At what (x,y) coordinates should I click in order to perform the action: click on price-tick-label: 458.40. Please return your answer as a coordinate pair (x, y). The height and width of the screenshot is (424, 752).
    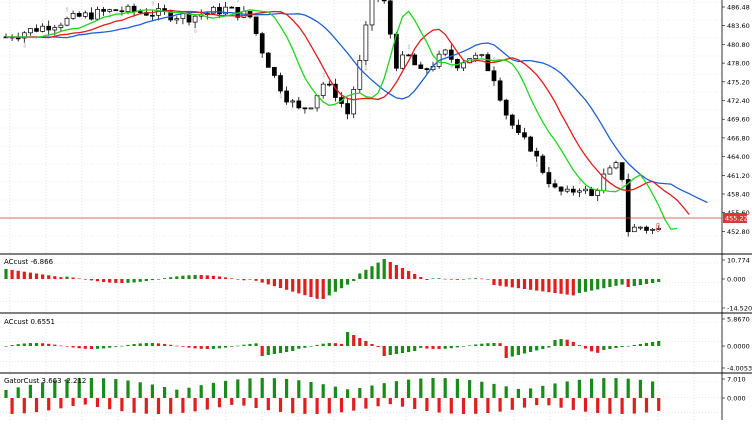
    Looking at the image, I should click on (738, 195).